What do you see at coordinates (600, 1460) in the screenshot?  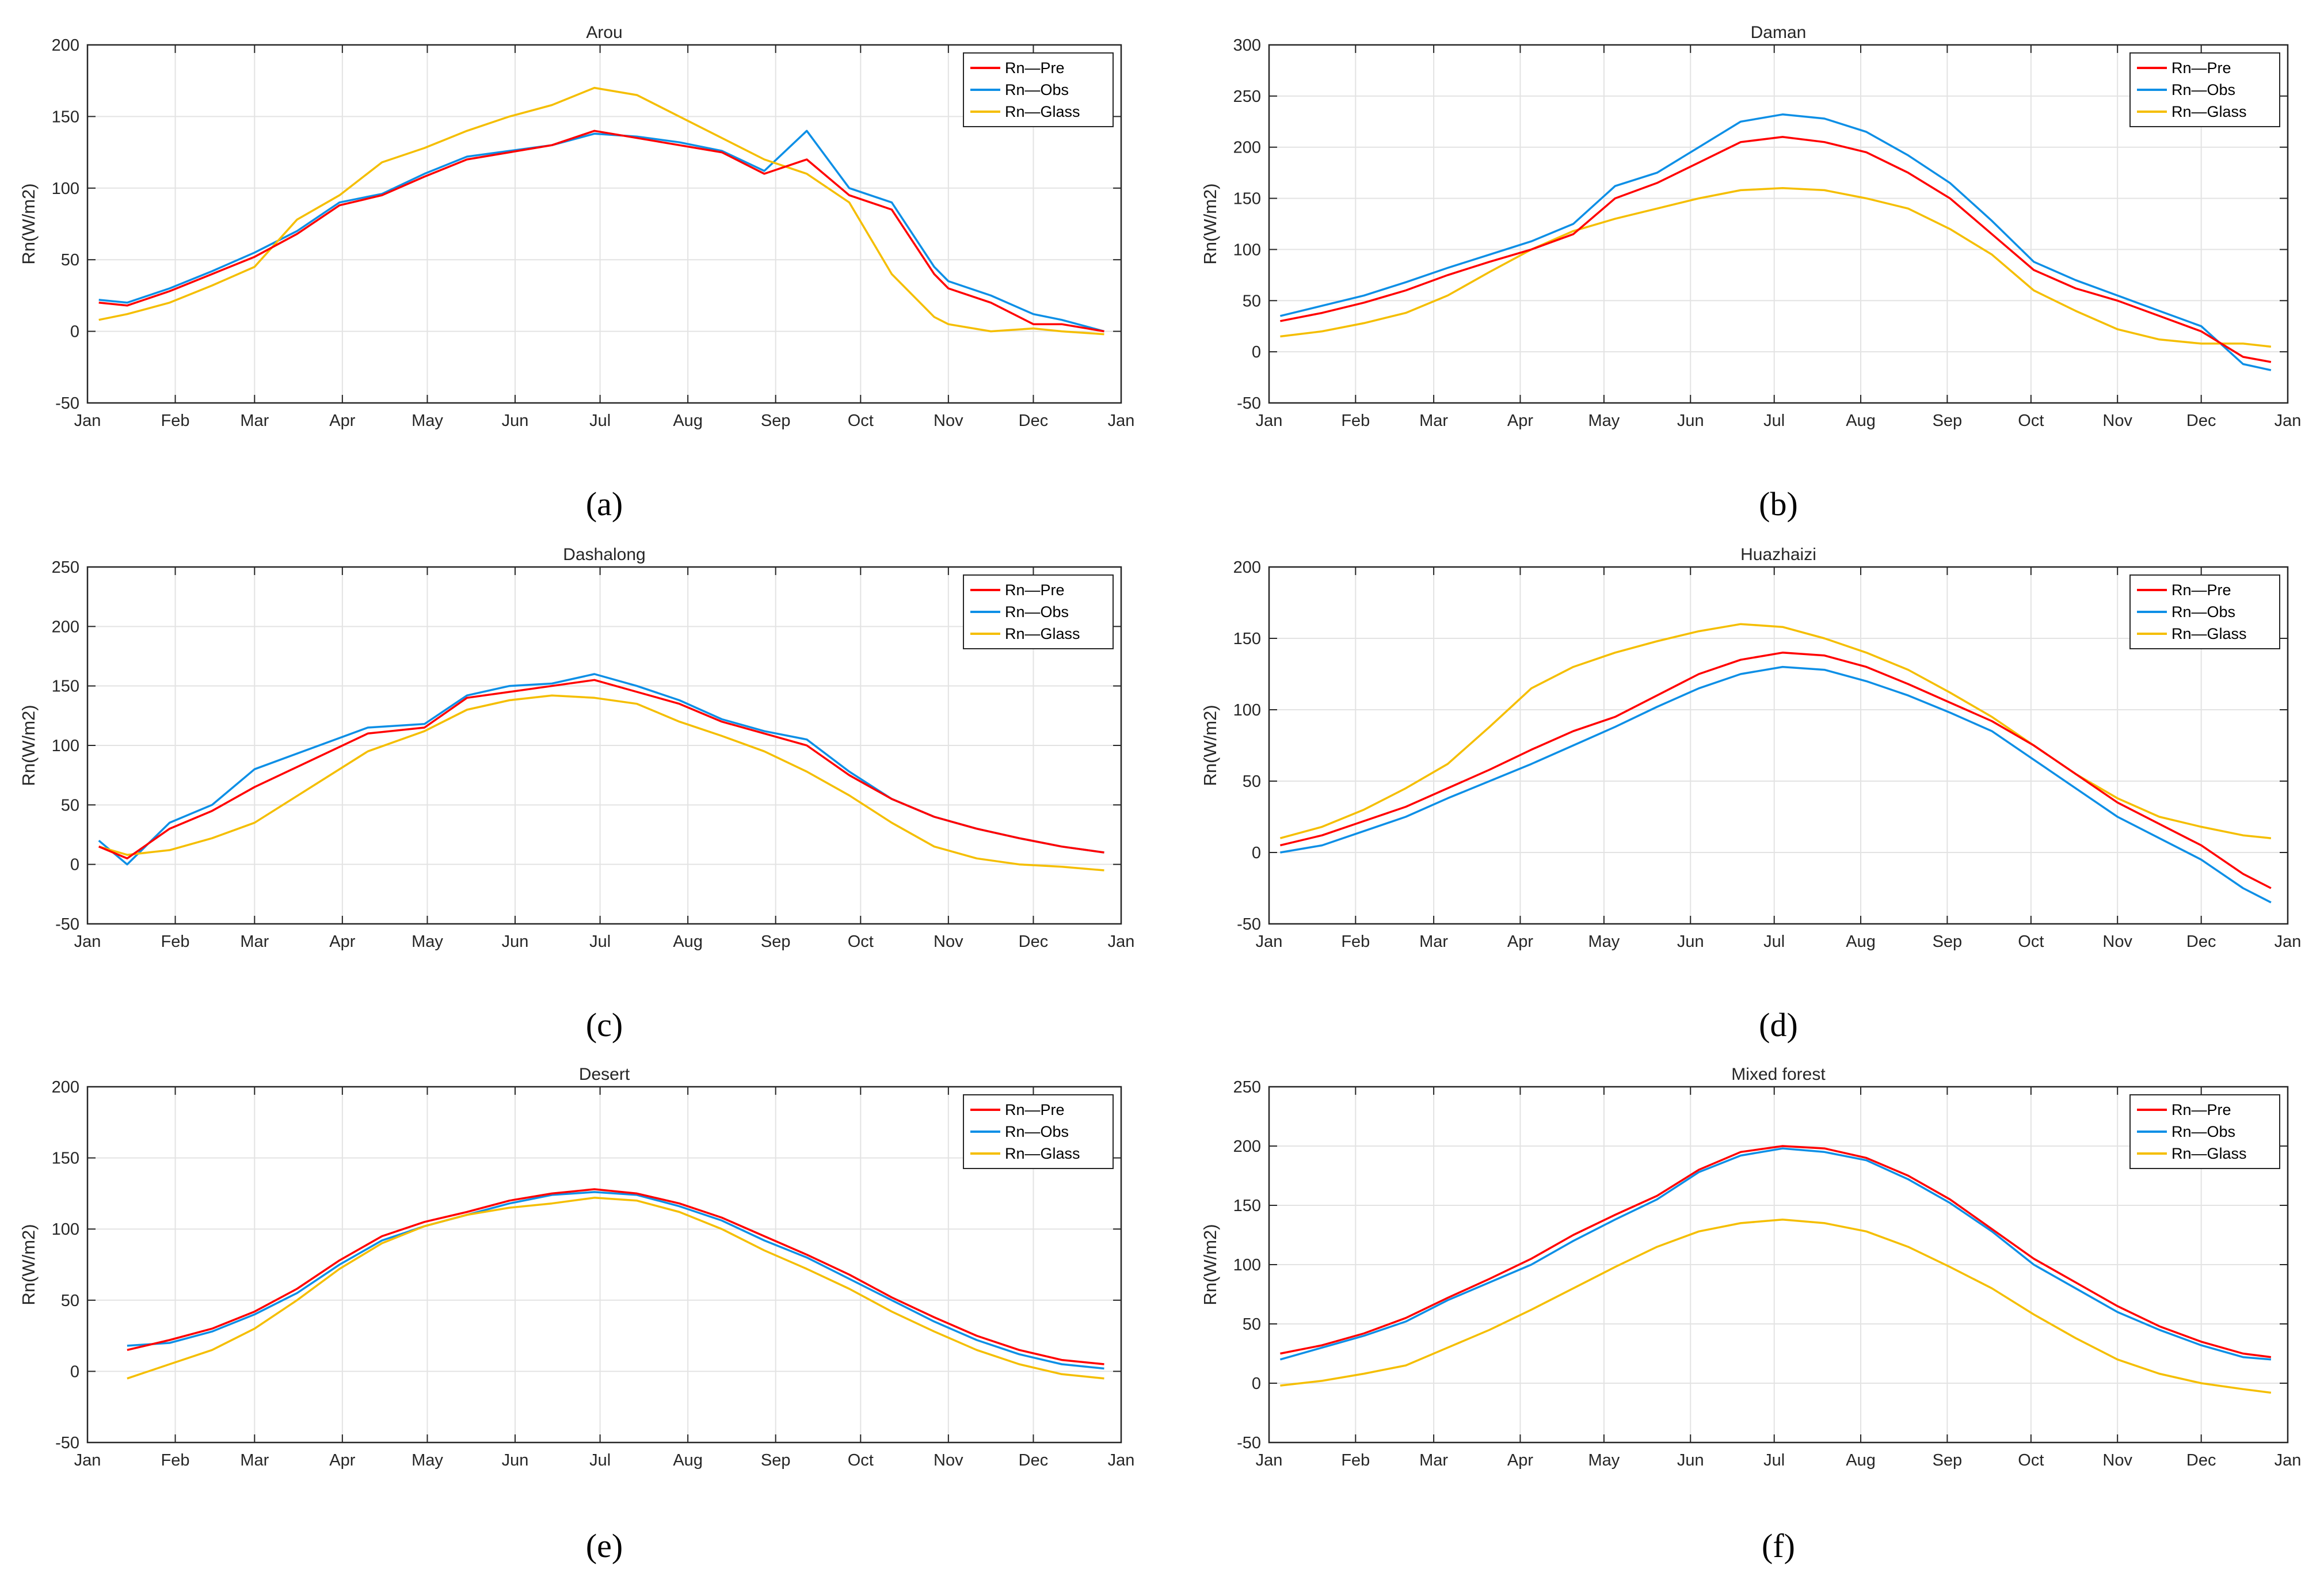 I see `x-tick-label: Jul` at bounding box center [600, 1460].